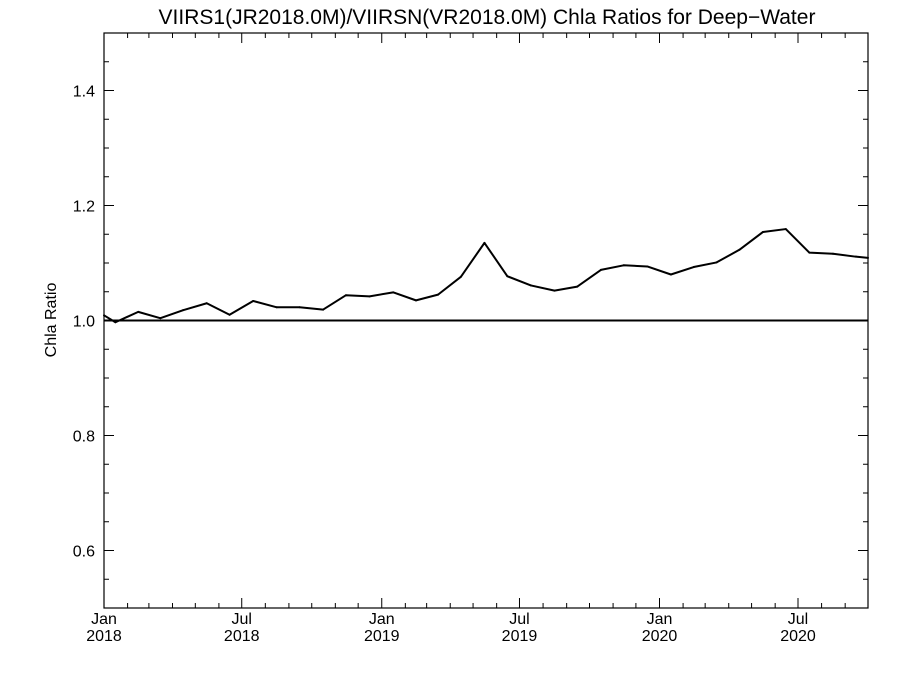 This screenshot has height=675, width=900. I want to click on y-tick-label: 1.4, so click(84, 92).